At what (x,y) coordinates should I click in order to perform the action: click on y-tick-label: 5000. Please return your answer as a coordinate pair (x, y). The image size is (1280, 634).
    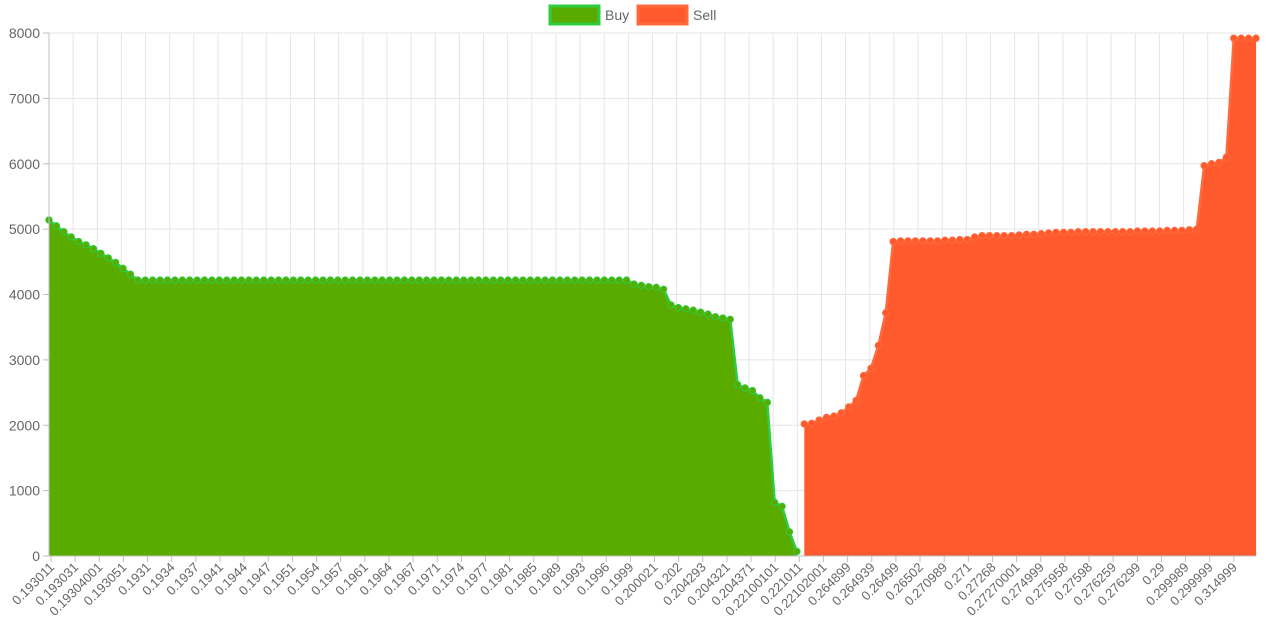
    Looking at the image, I should click on (24, 229).